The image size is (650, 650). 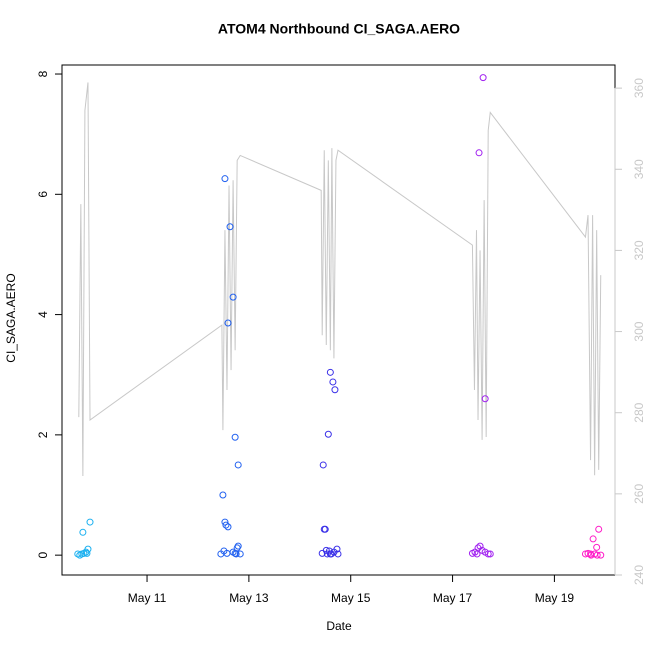 I want to click on chart-title: ATOM4 Northbound CI_SAGA.AERO, so click(x=339, y=29).